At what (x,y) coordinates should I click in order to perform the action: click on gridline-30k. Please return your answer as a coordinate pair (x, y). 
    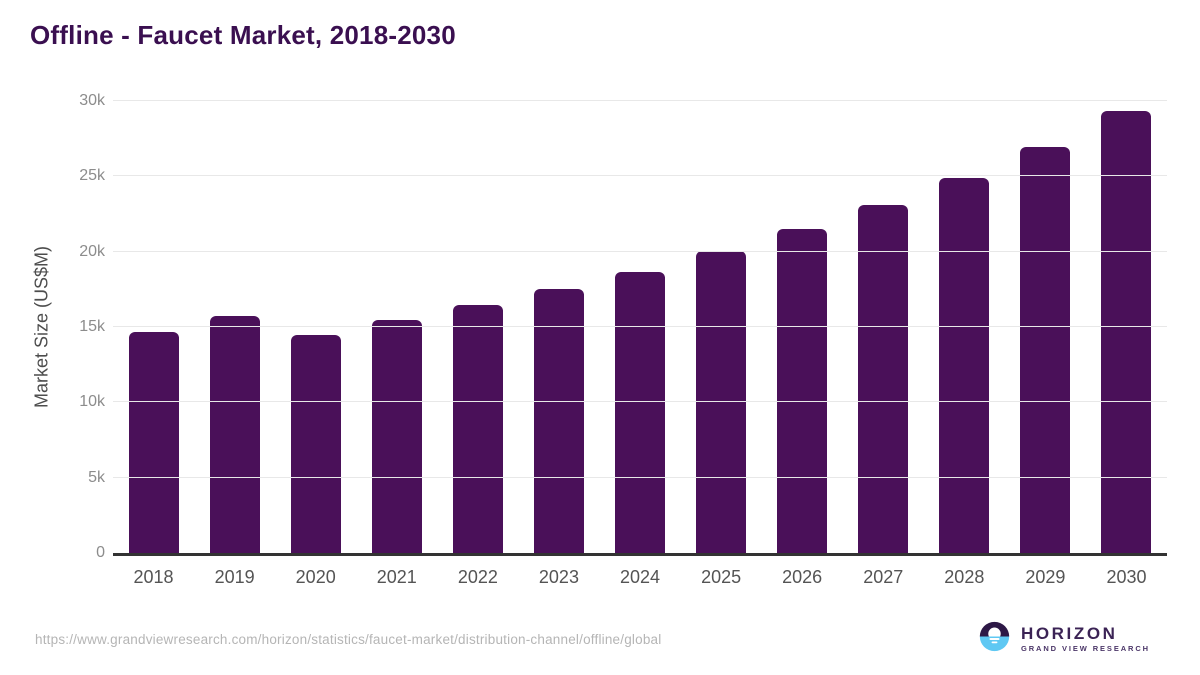
    Looking at the image, I should click on (640, 100).